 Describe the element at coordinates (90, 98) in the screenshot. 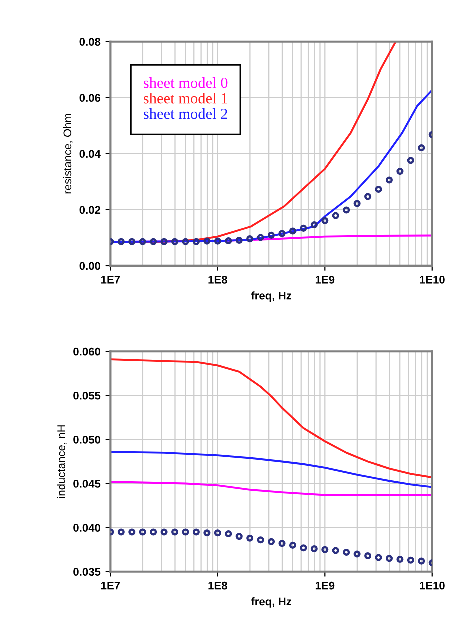

I see `y-tick-label: 0.06` at that location.